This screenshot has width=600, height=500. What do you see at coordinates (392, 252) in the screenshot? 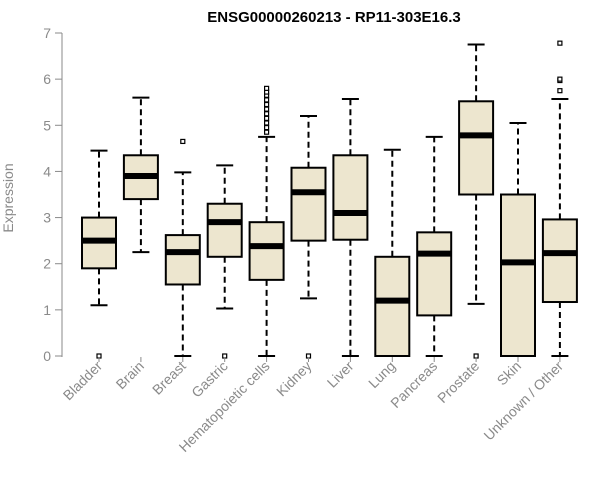
I see `box-lung` at bounding box center [392, 252].